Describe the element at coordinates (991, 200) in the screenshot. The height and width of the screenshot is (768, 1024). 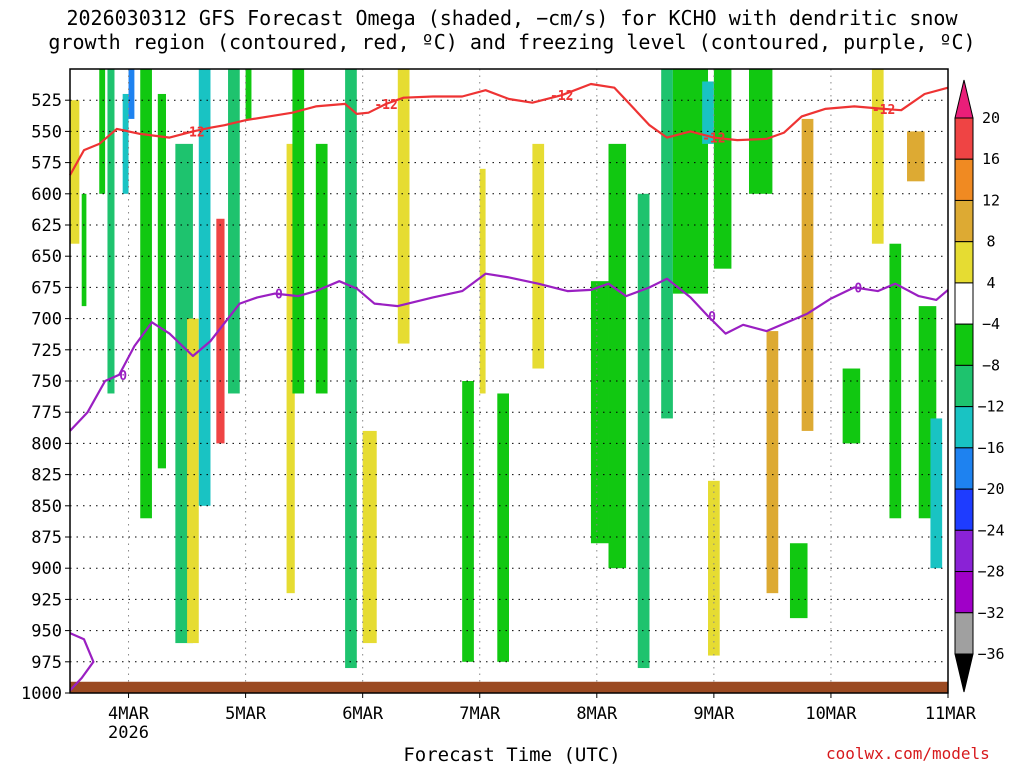
I see `colorbar-label: 12` at that location.